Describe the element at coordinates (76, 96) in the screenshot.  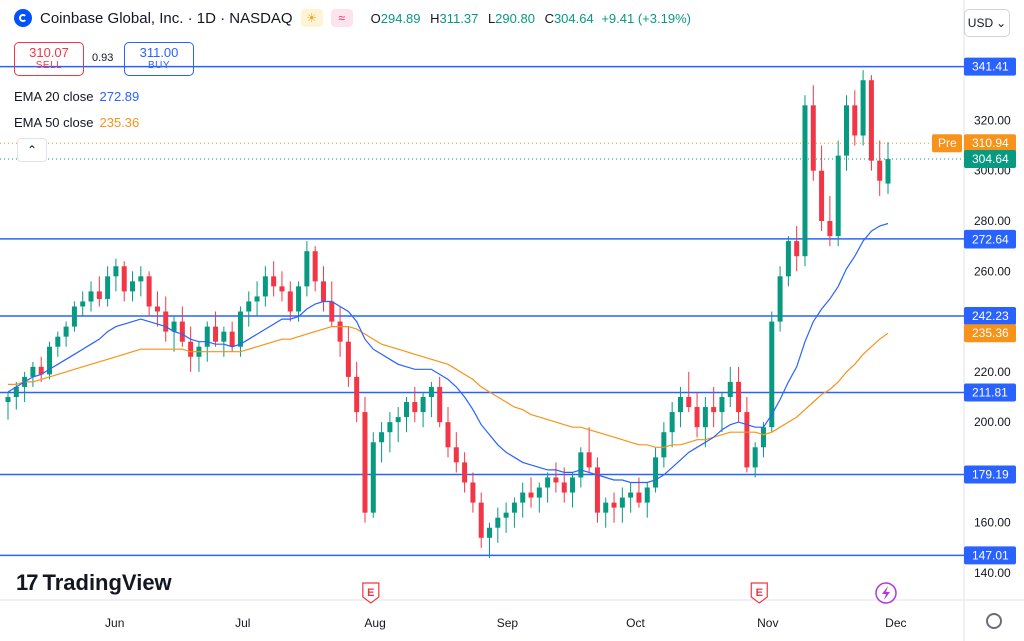
I see `ema20-legend: EMA 20 close 272.89` at that location.